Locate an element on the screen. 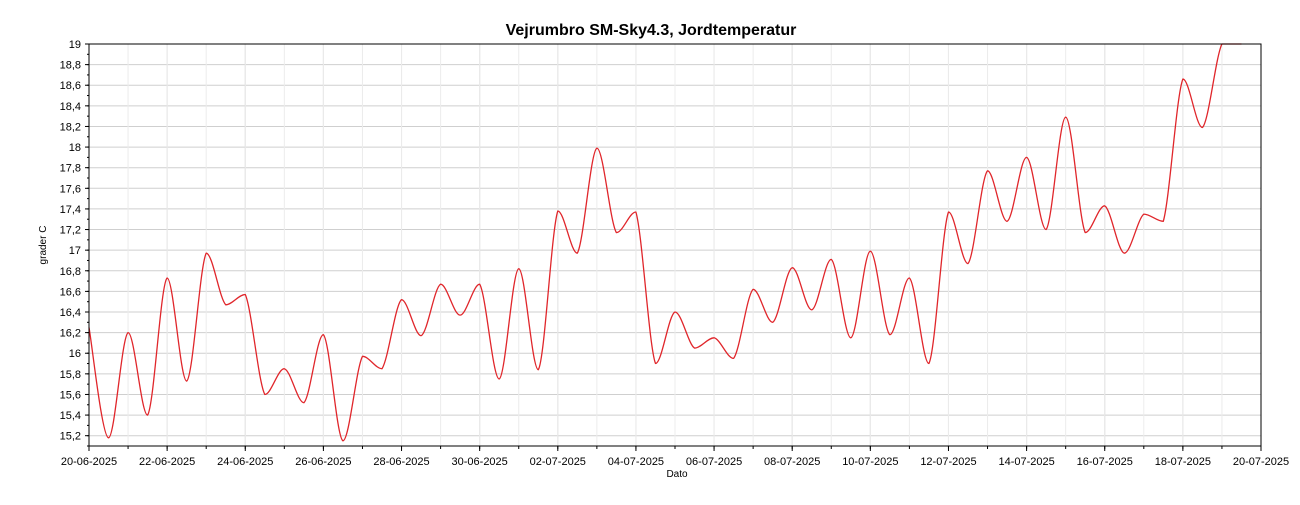 The image size is (1300, 505). x-tick-label: 20-07-2025 is located at coordinates (1261, 462).